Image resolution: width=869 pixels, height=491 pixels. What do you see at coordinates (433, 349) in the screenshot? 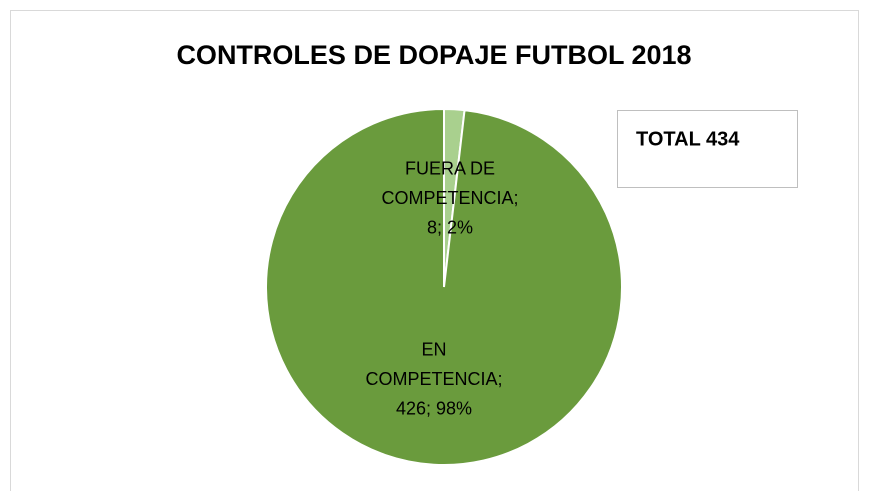
I see `data-label: EN` at bounding box center [433, 349].